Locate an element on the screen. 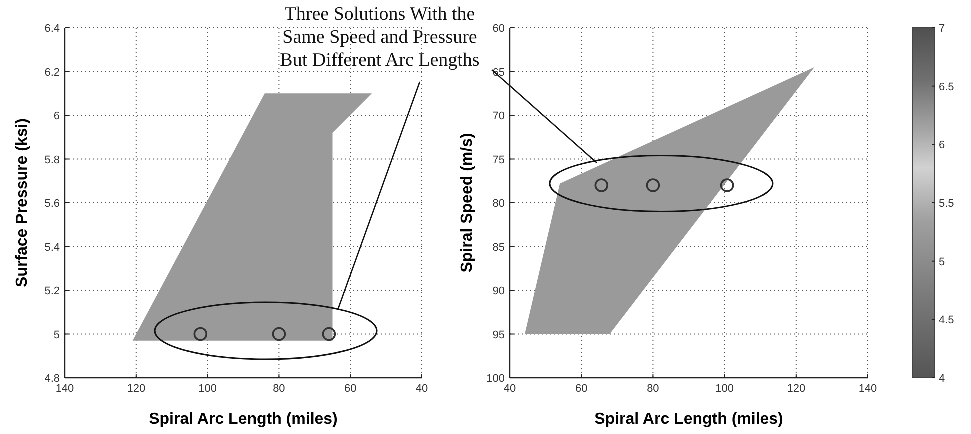  y-tick-label: 6 is located at coordinates (57, 116).